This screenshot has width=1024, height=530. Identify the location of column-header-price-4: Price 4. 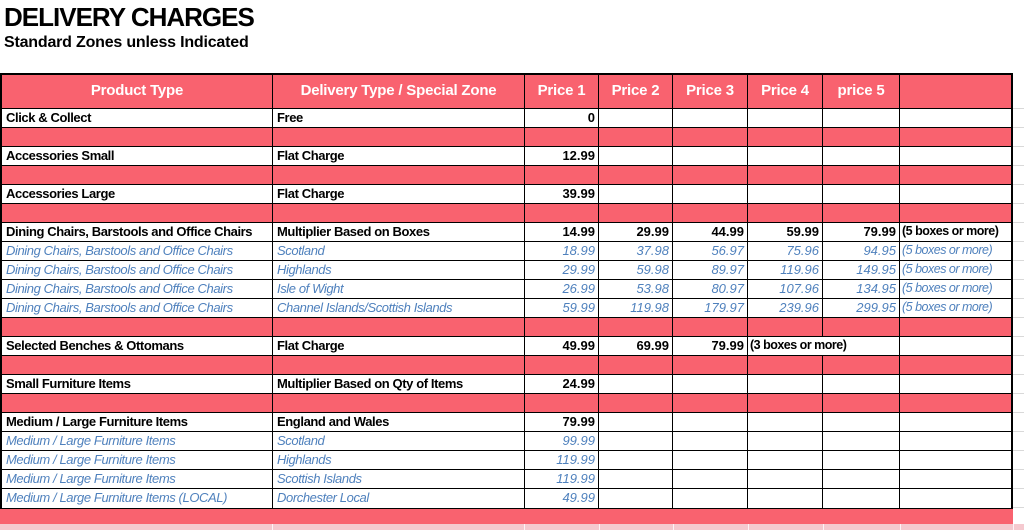
(785, 92).